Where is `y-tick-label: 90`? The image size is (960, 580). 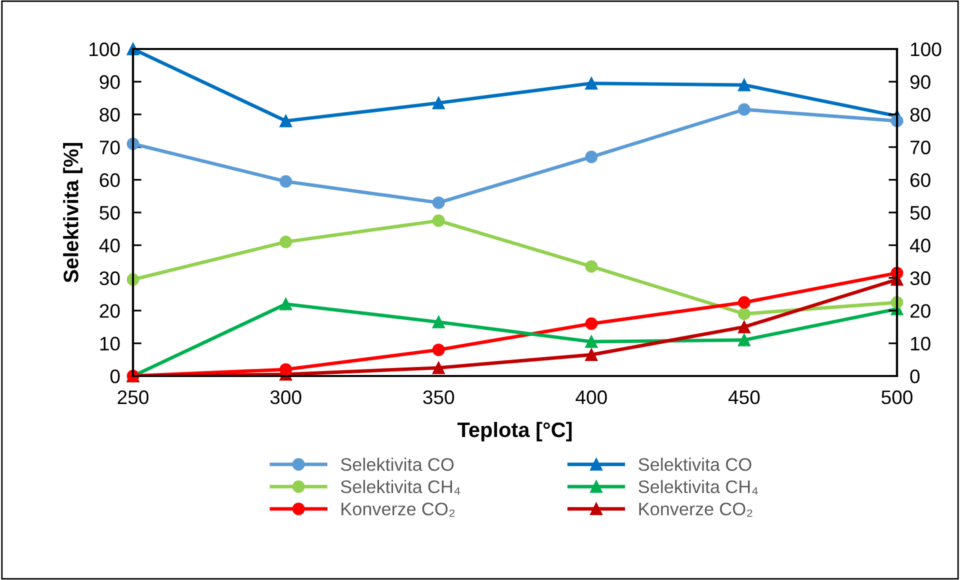
y-tick-label: 90 is located at coordinates (110, 82).